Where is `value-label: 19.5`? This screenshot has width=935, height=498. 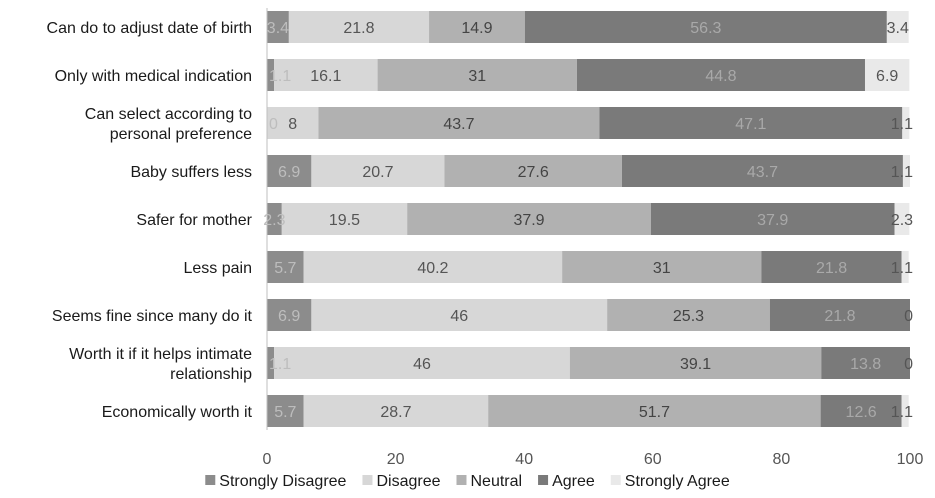
value-label: 19.5 is located at coordinates (344, 220).